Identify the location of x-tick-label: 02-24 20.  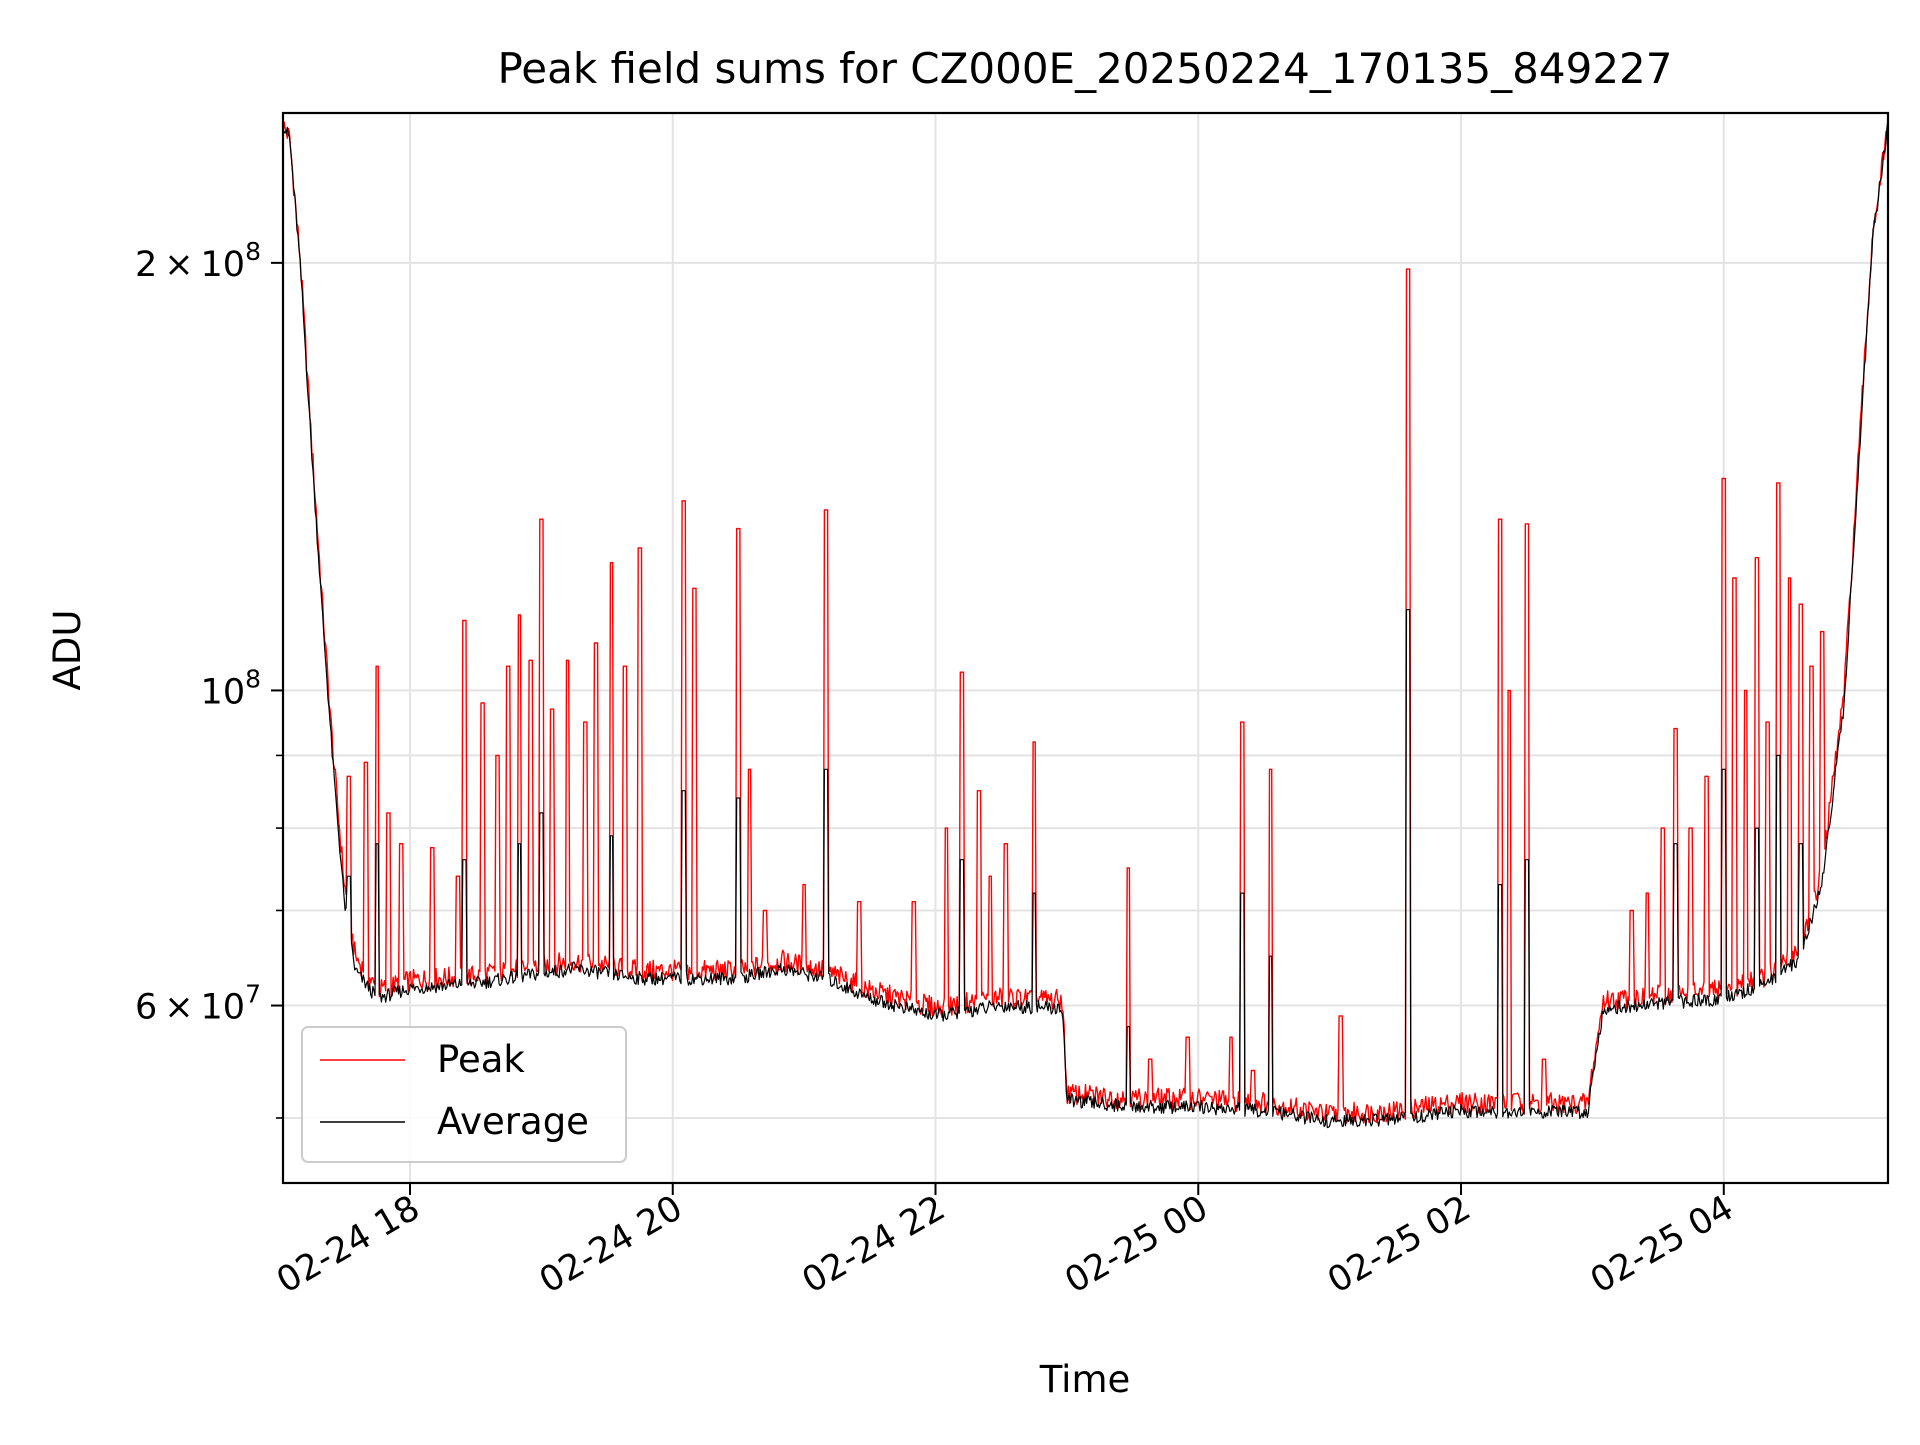
(611, 1244).